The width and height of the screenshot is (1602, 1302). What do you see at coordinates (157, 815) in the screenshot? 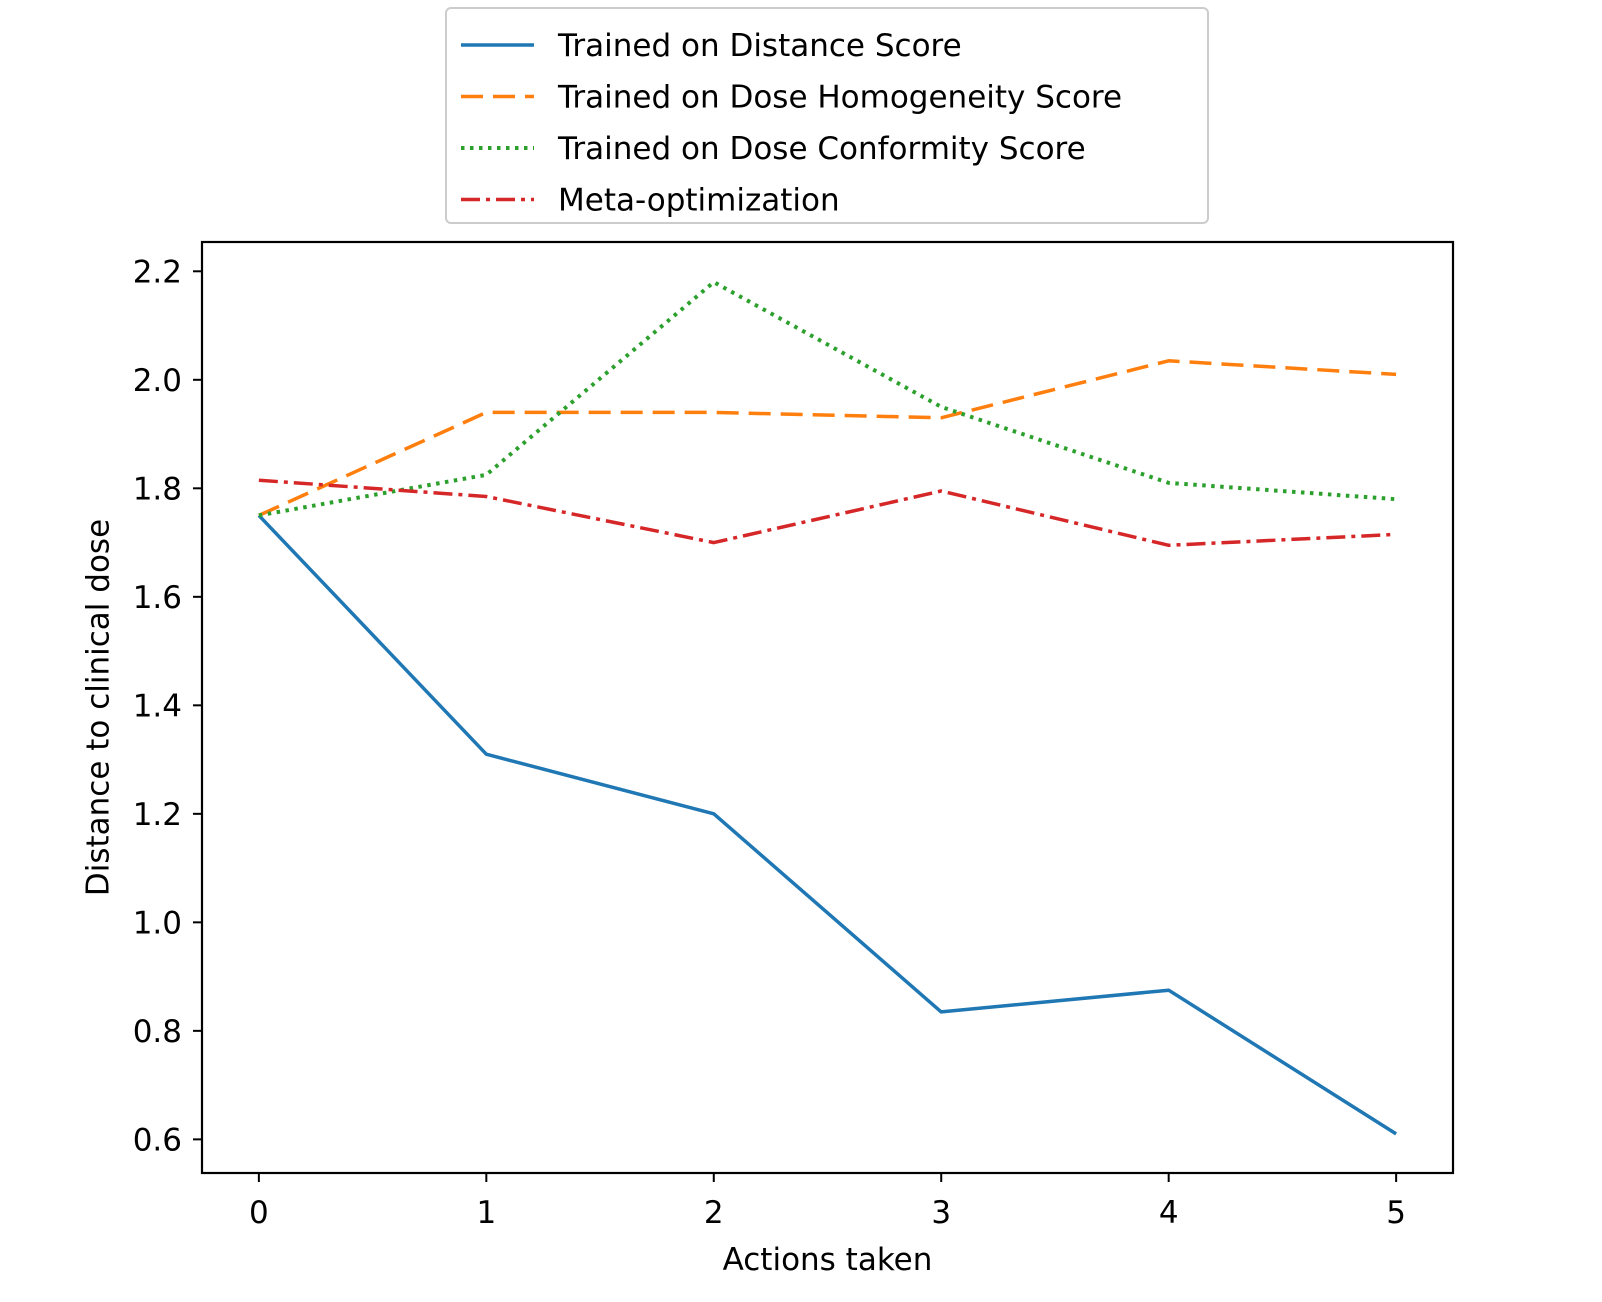
I see `y-tick-label: 1.2` at bounding box center [157, 815].